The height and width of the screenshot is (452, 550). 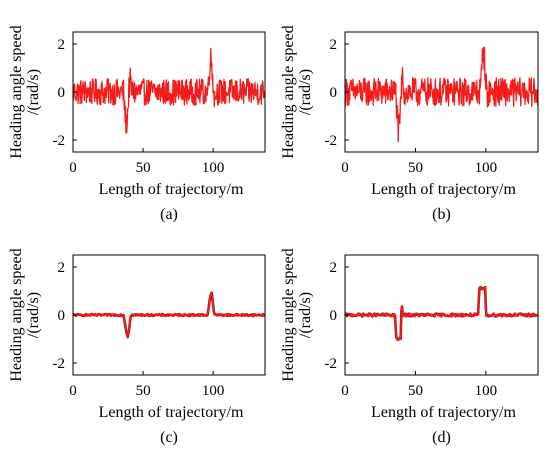 What do you see at coordinates (143, 391) in the screenshot?
I see `panel-c-xtick-label: 50` at bounding box center [143, 391].